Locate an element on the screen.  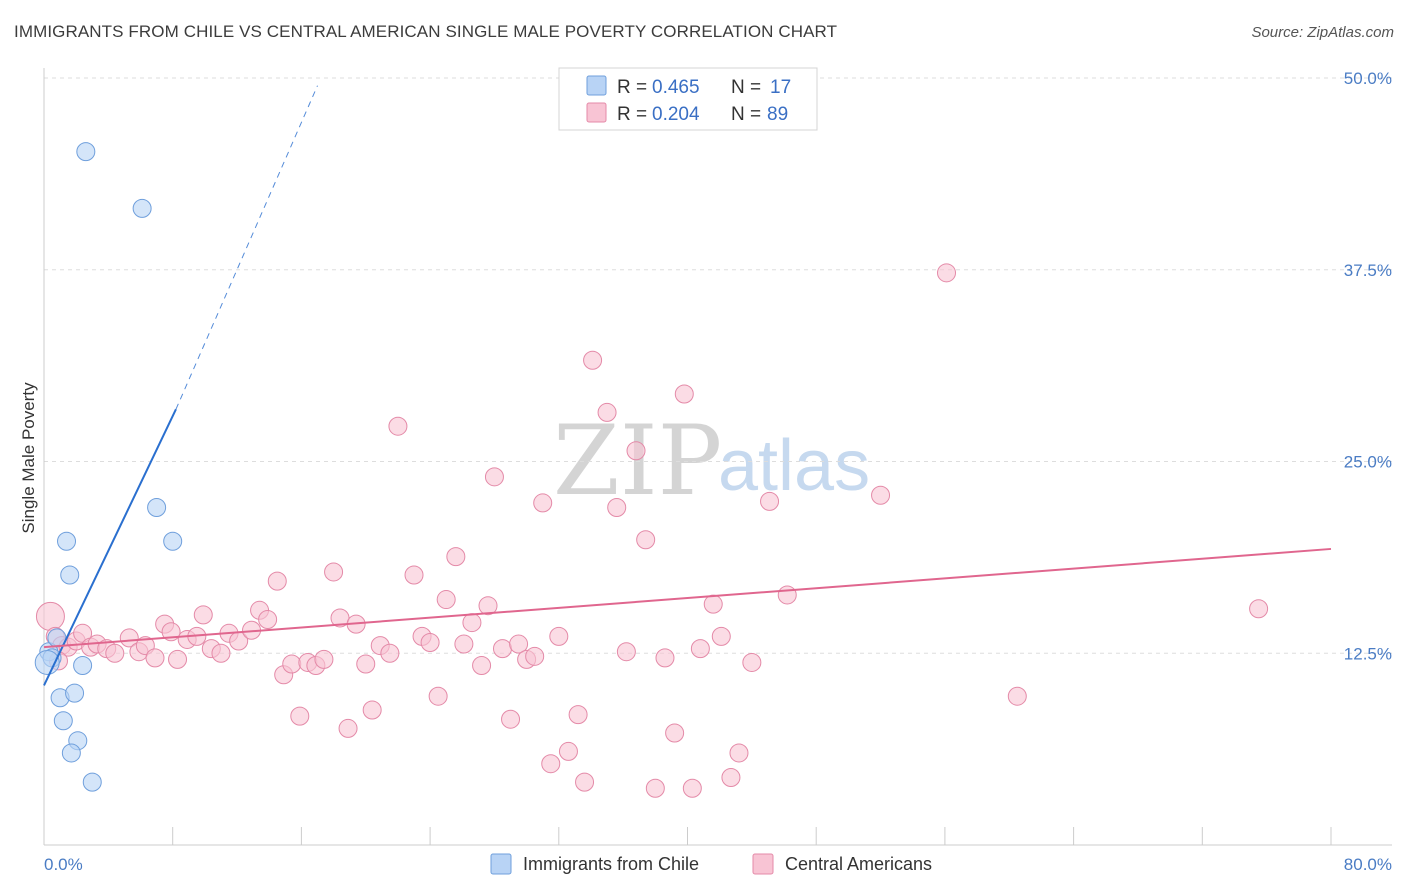
legend-r-label-chile: R = is located at coordinates (632, 87).